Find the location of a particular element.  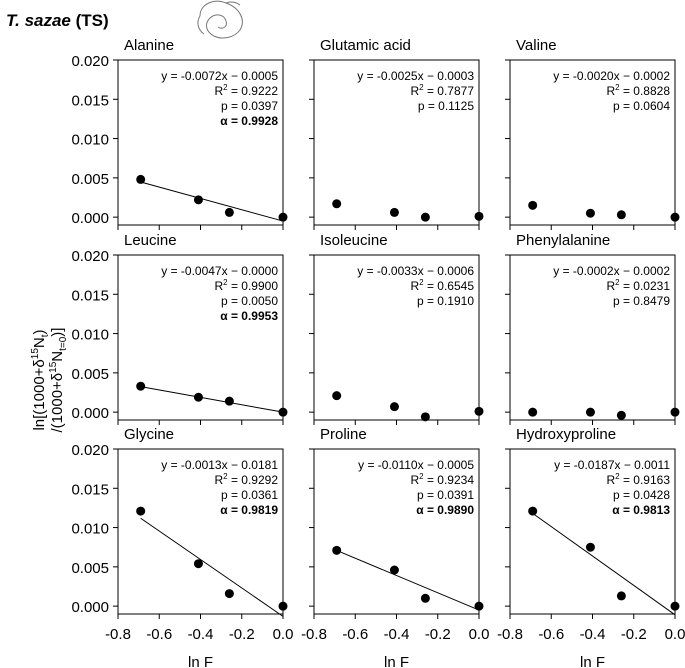

p-value: p = 0.0604 is located at coordinates (641, 106).